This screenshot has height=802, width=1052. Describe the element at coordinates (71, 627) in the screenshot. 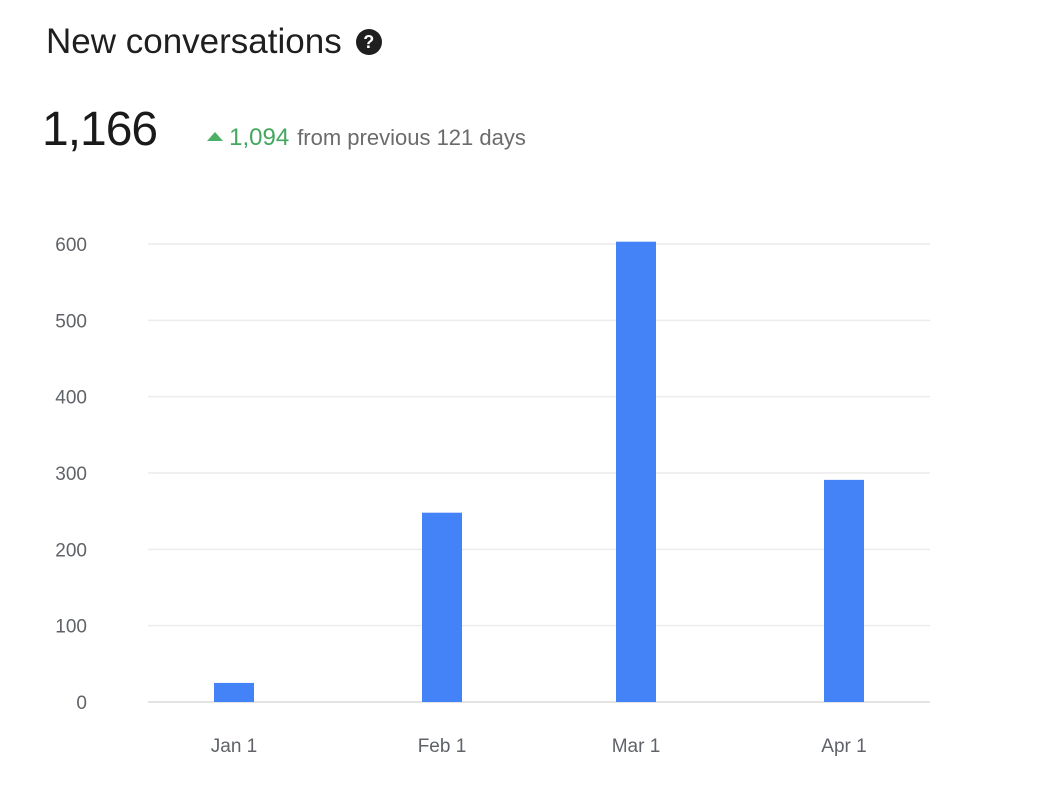

I see `y-tick-label-100: 100` at that location.